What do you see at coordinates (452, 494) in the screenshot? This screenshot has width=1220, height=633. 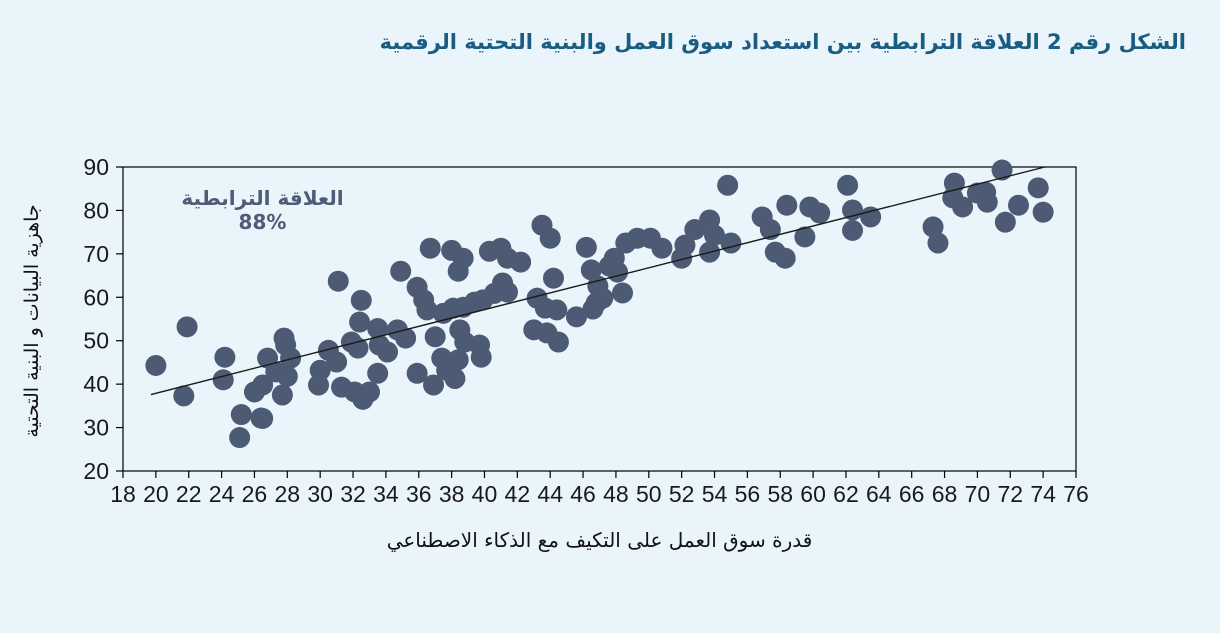 I see `x-tick-label: 38` at bounding box center [452, 494].